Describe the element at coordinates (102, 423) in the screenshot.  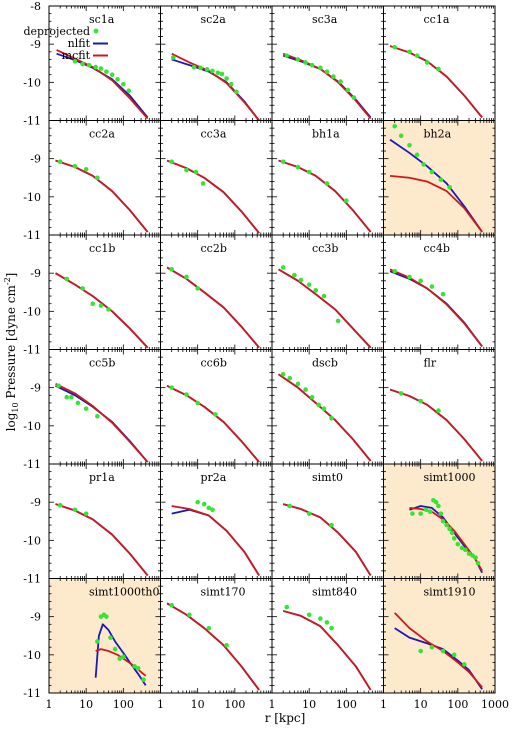
I see `mcfit-curve-cc5b` at that location.